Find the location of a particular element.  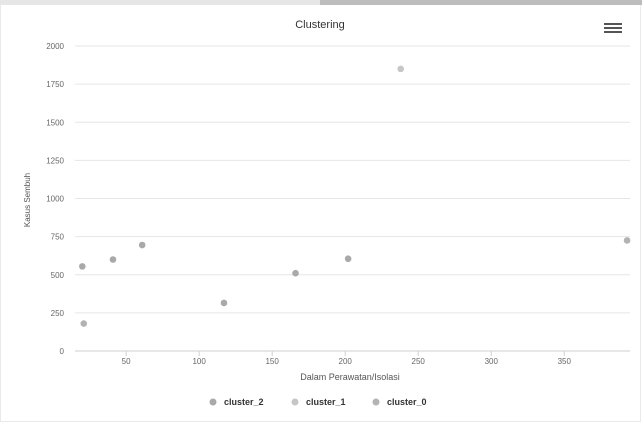

x-tick-label-100: 100 is located at coordinates (199, 361).